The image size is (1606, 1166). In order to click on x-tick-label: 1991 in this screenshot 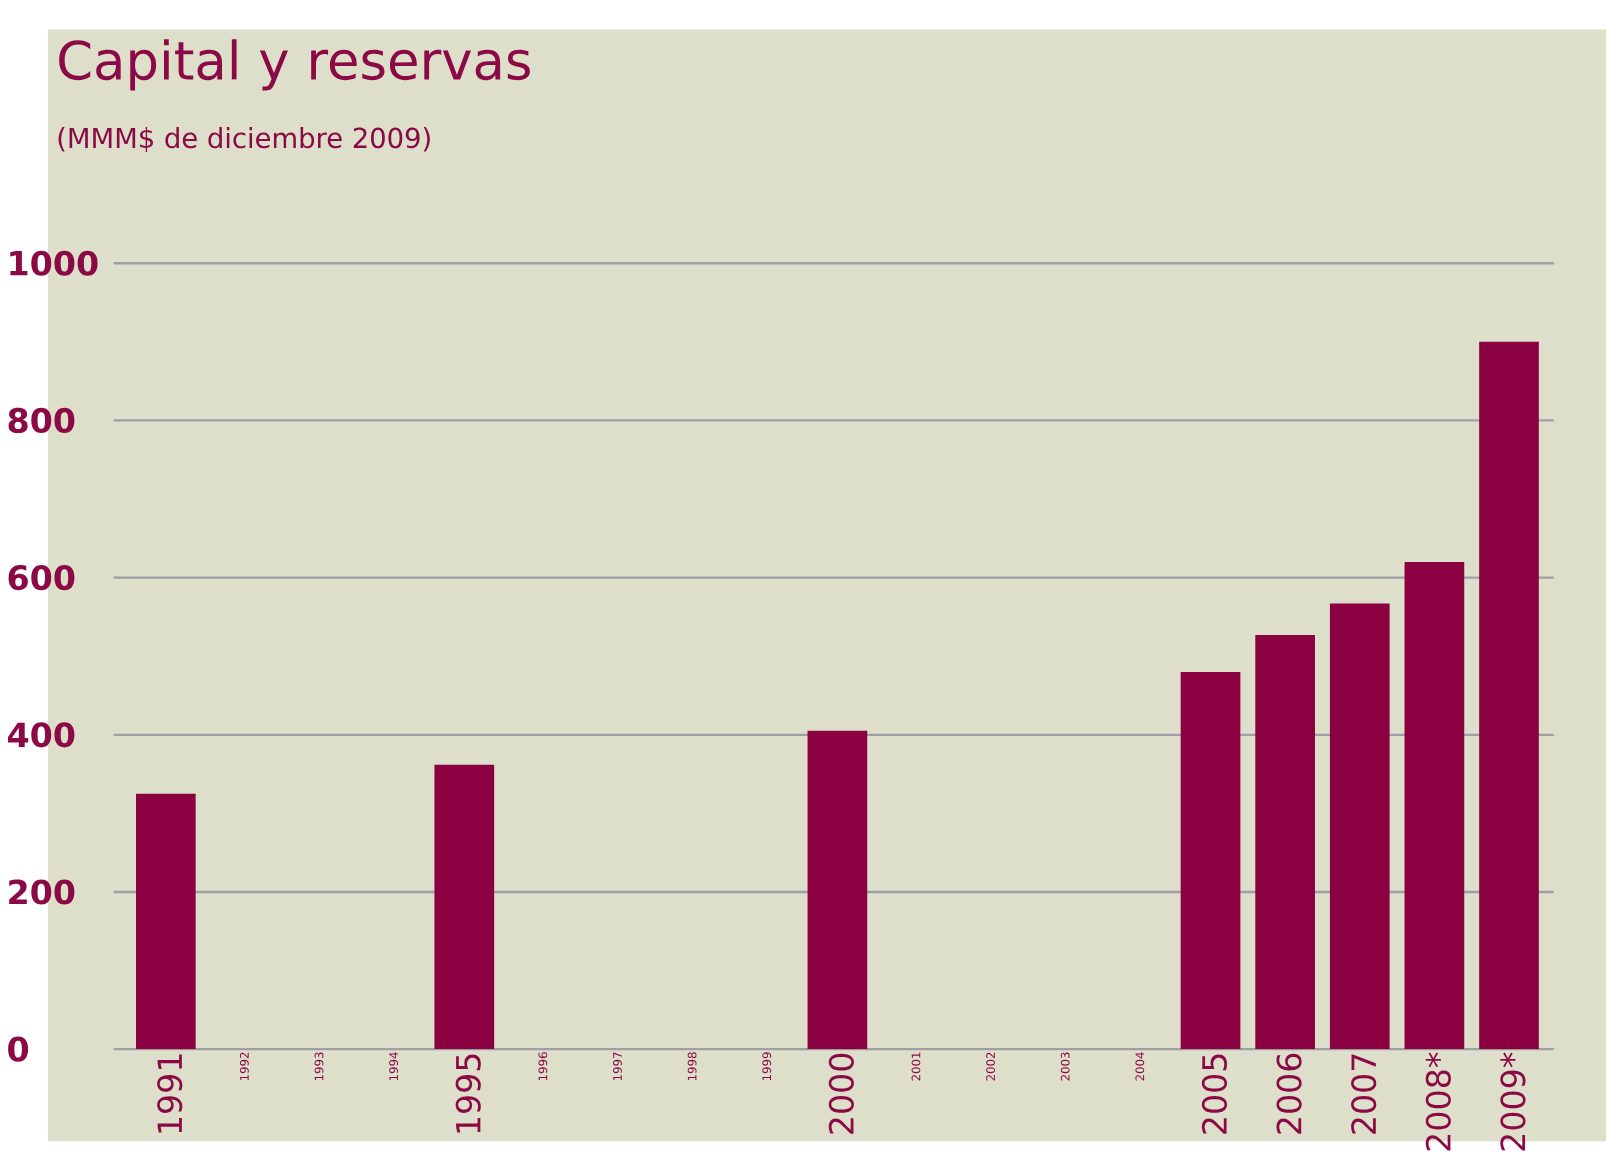, I will do `click(170, 1094)`.